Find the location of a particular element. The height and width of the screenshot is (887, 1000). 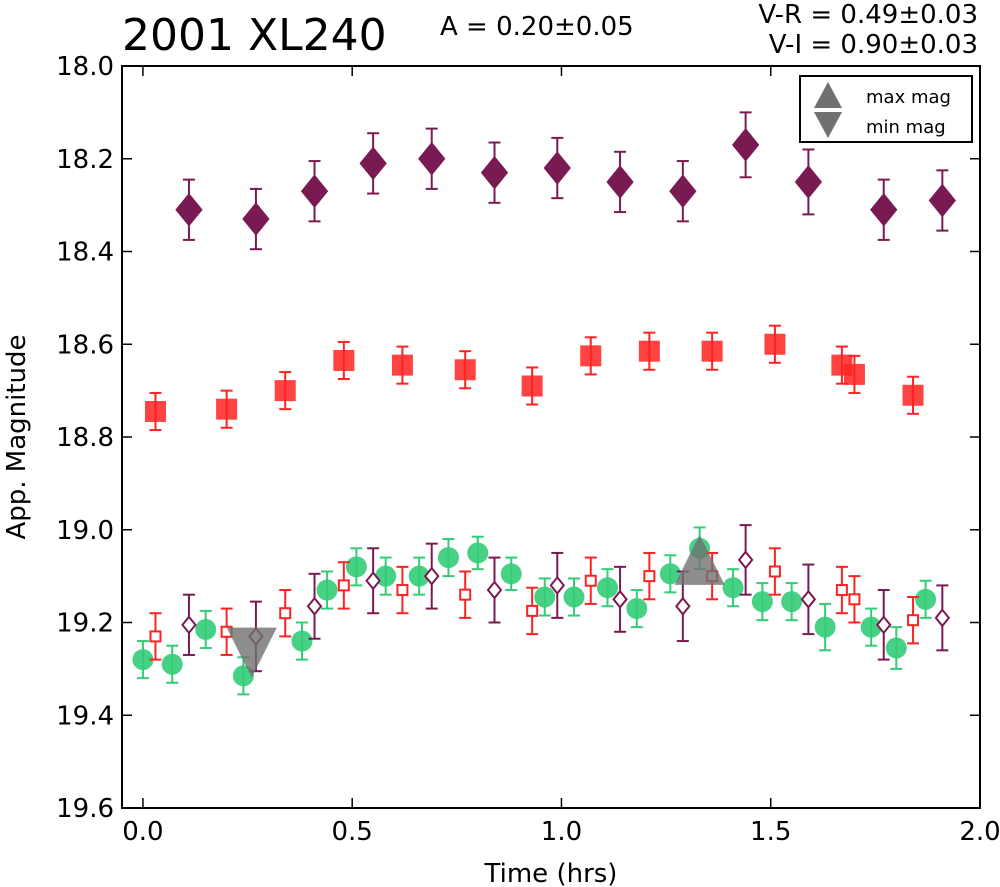

x-axis-label: Time (hrs) is located at coordinates (551, 873).